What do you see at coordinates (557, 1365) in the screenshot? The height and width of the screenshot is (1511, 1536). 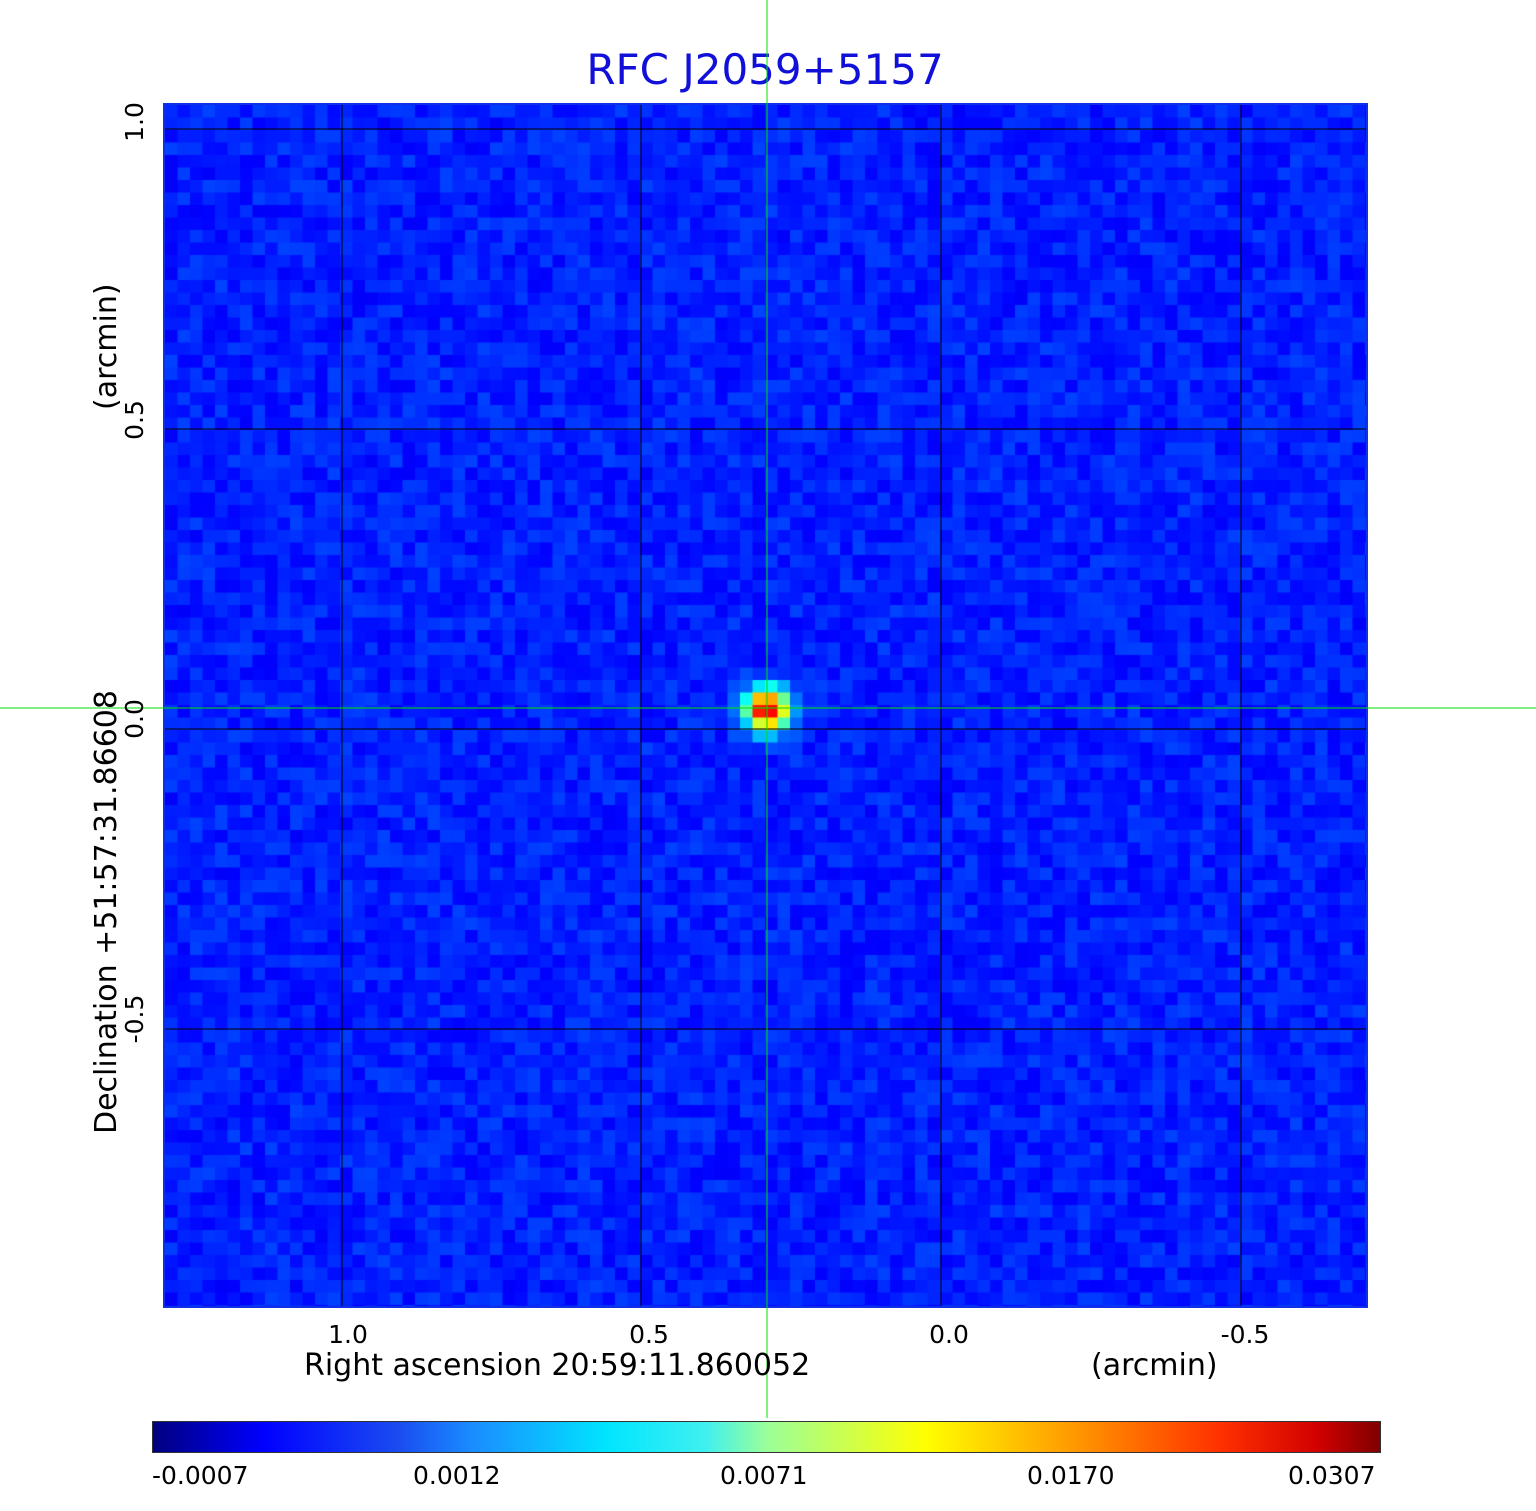 I see `x-axis-label: Right ascension 20:59:11.860052` at bounding box center [557, 1365].